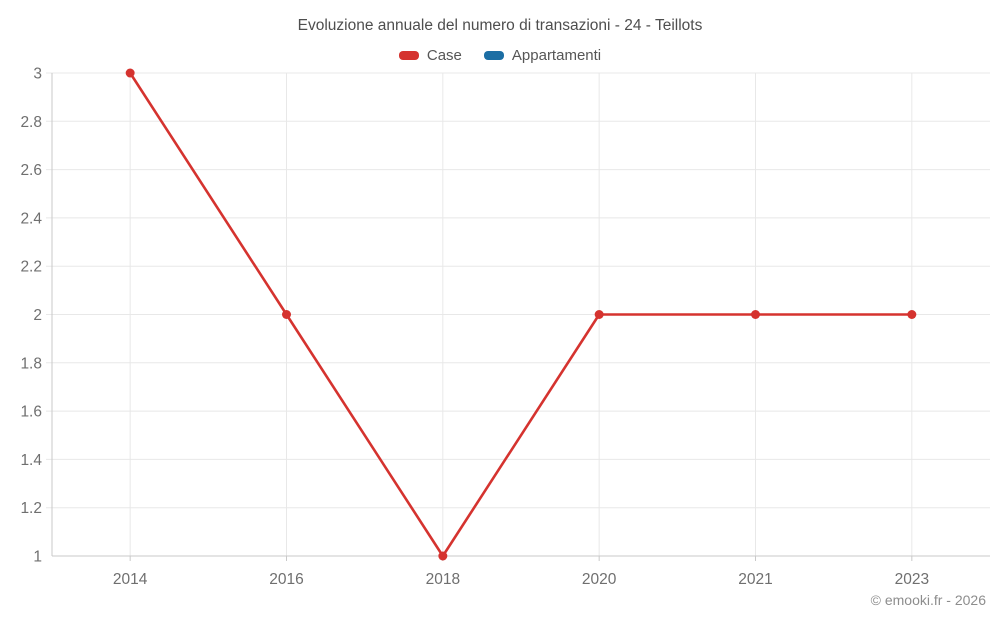 The height and width of the screenshot is (625, 1000). What do you see at coordinates (31, 363) in the screenshot?
I see `y-tick-label: 1.8` at bounding box center [31, 363].